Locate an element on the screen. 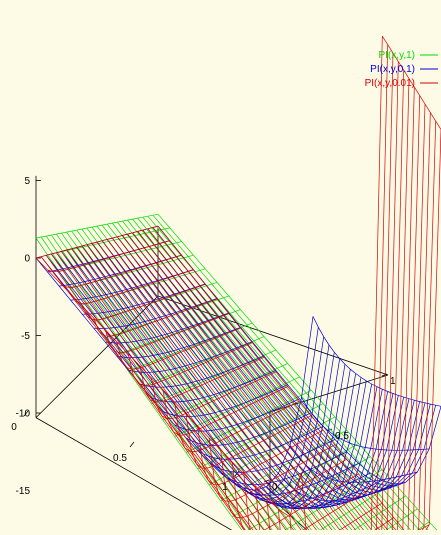  y-tick-label: 0 is located at coordinates (275, 487).